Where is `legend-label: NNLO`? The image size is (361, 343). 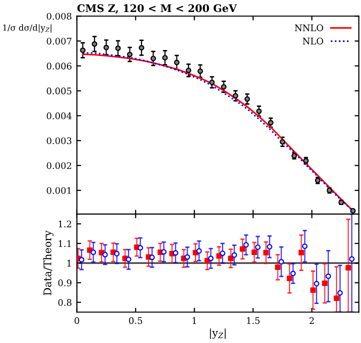
legend-label: NNLO is located at coordinates (309, 28).